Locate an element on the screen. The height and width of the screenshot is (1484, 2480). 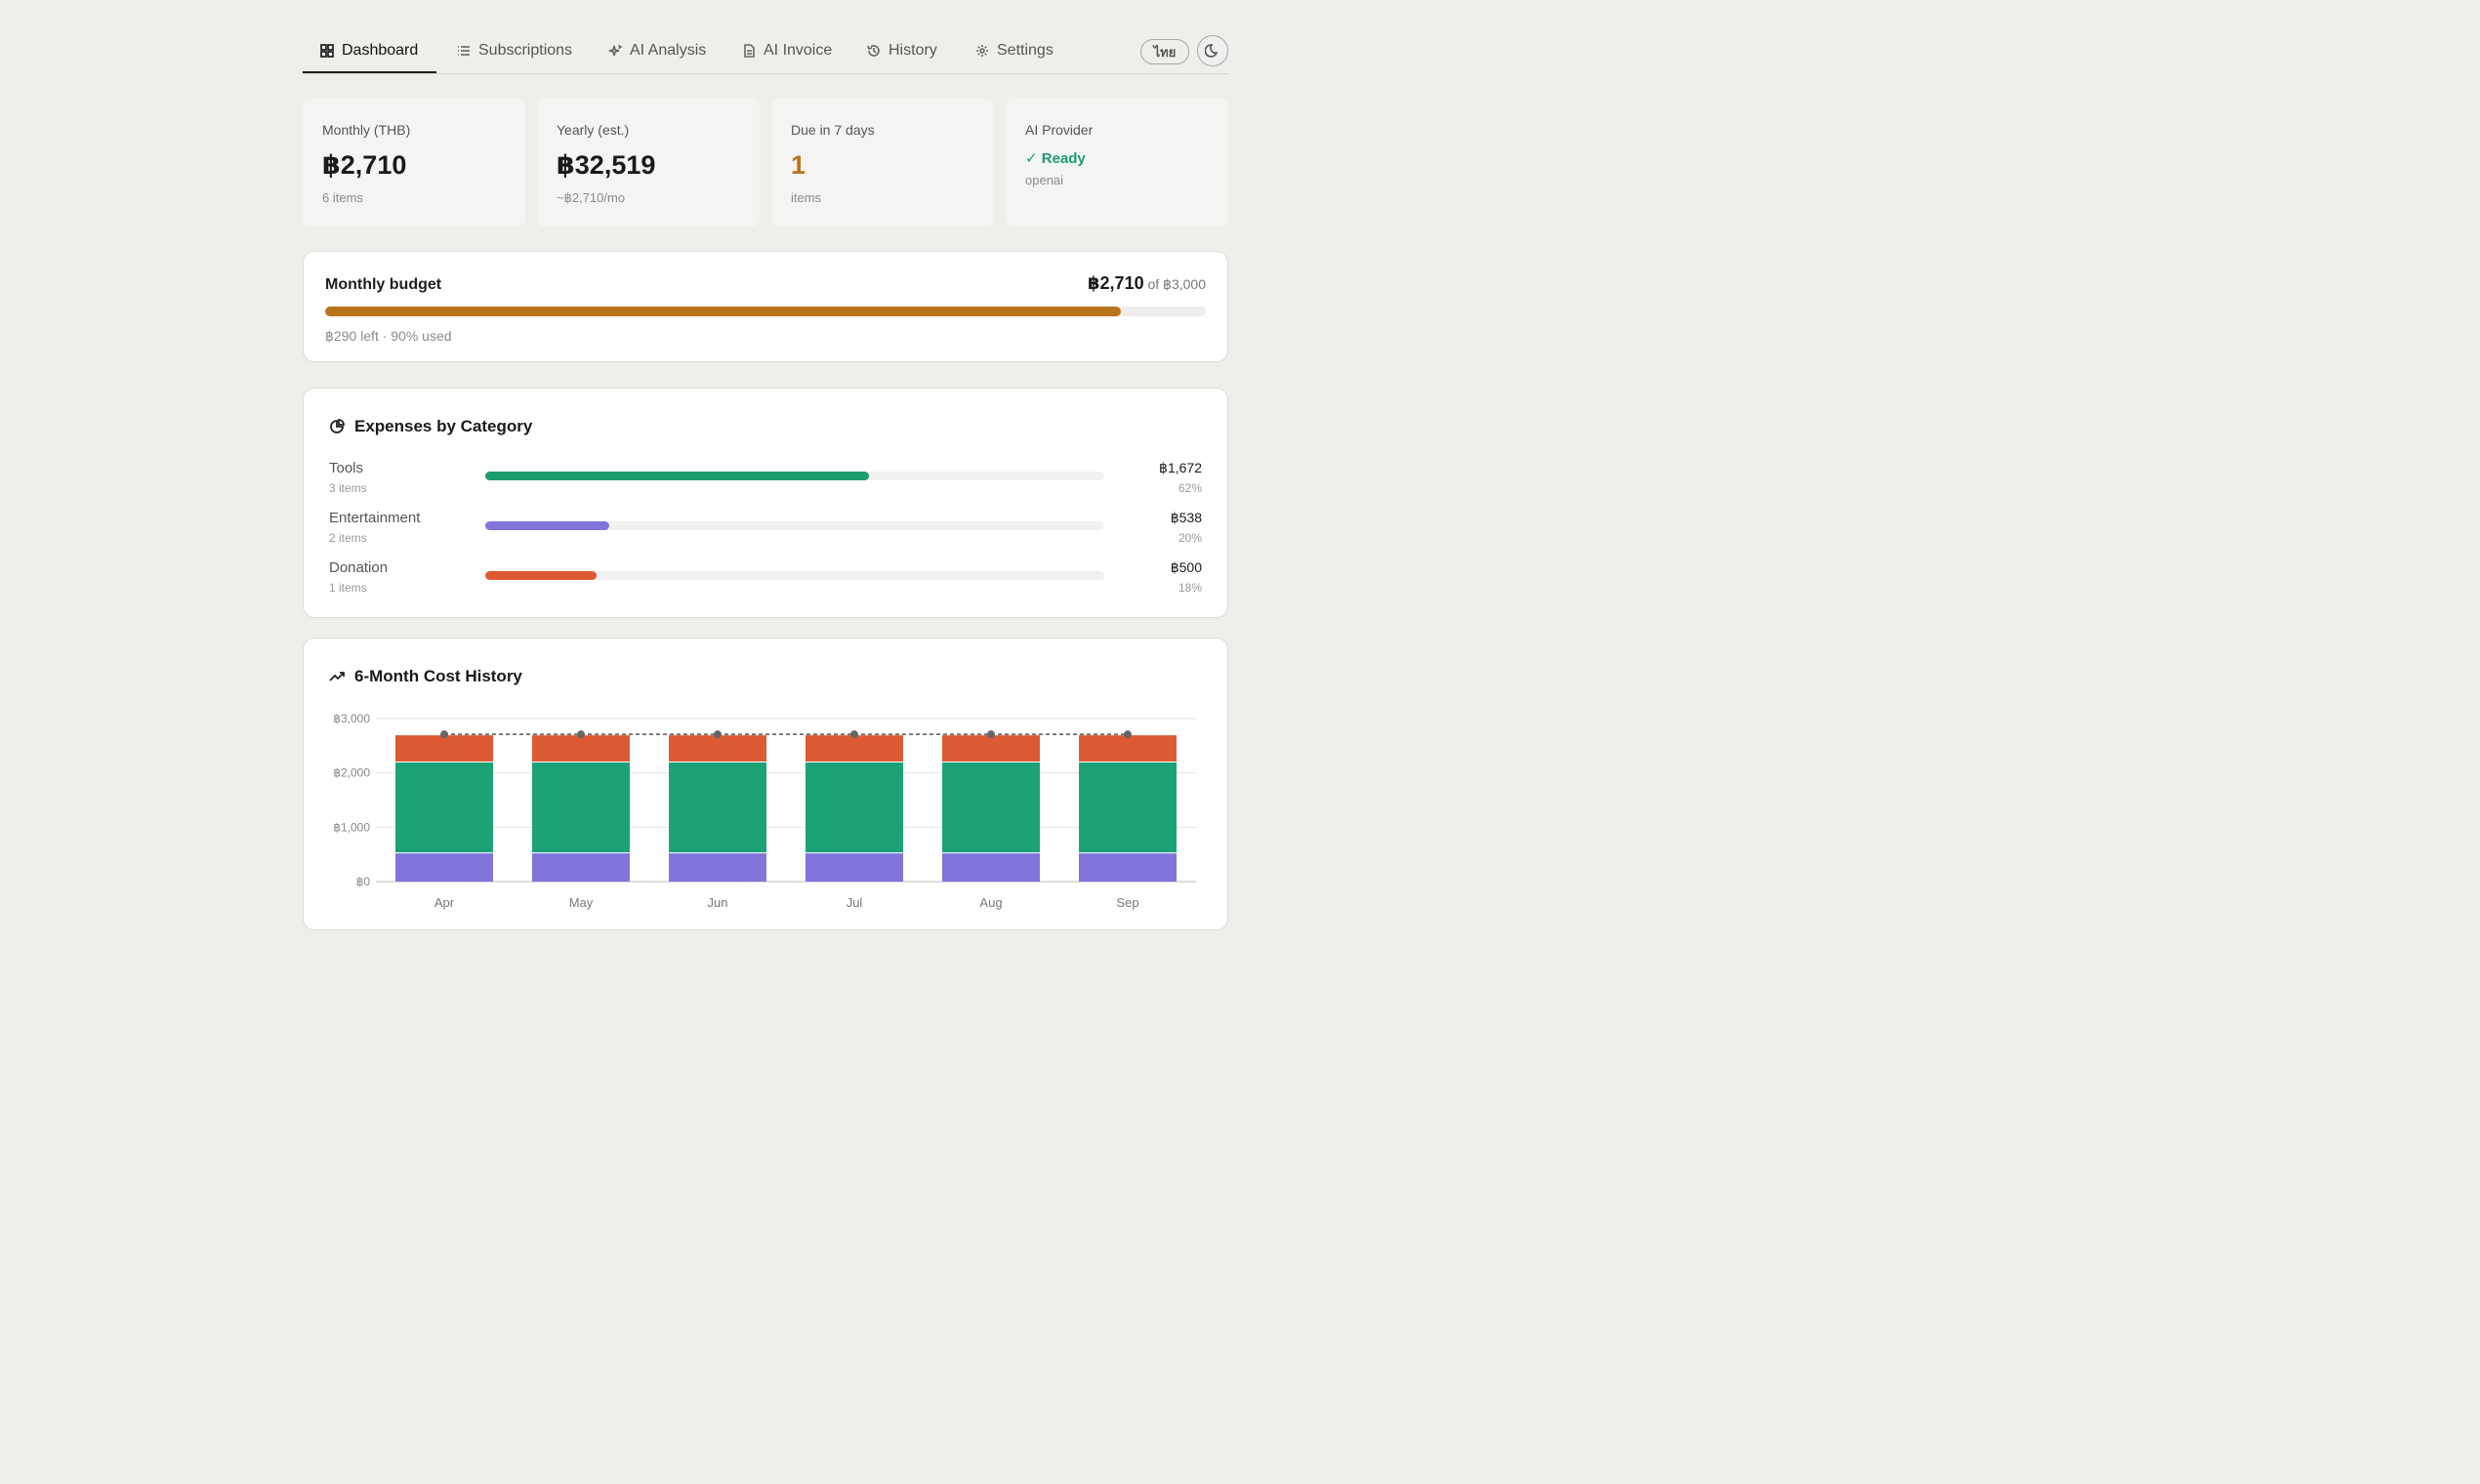
tab-subscriptions: Subscriptions is located at coordinates (514, 50).